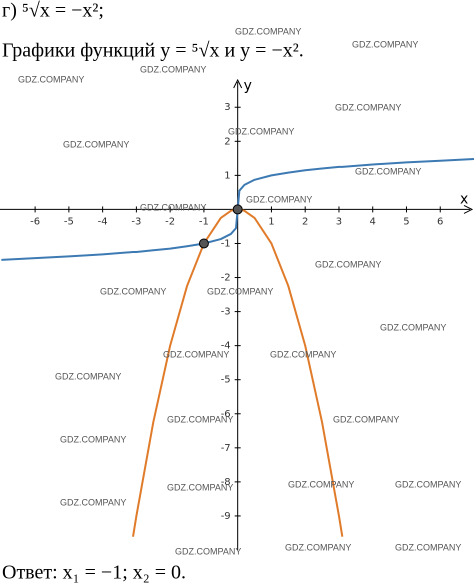 This screenshot has height=586, width=474. Describe the element at coordinates (226, 482) in the screenshot. I see `y-tick-label: -8` at that location.